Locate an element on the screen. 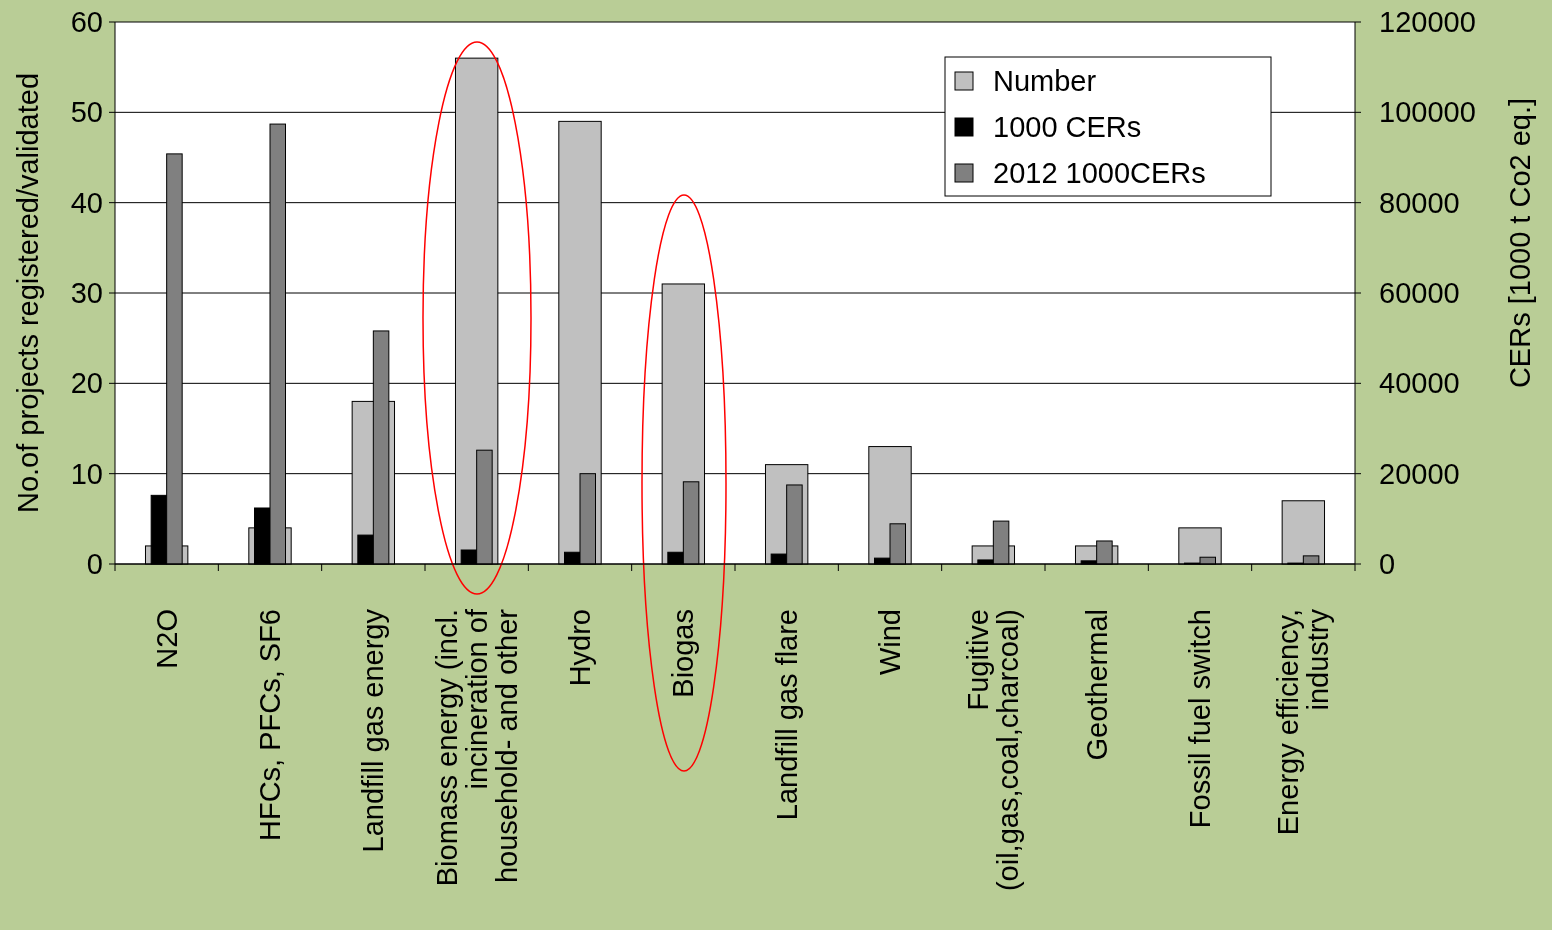  x-tick-label: Geothermal is located at coordinates (1096, 685).